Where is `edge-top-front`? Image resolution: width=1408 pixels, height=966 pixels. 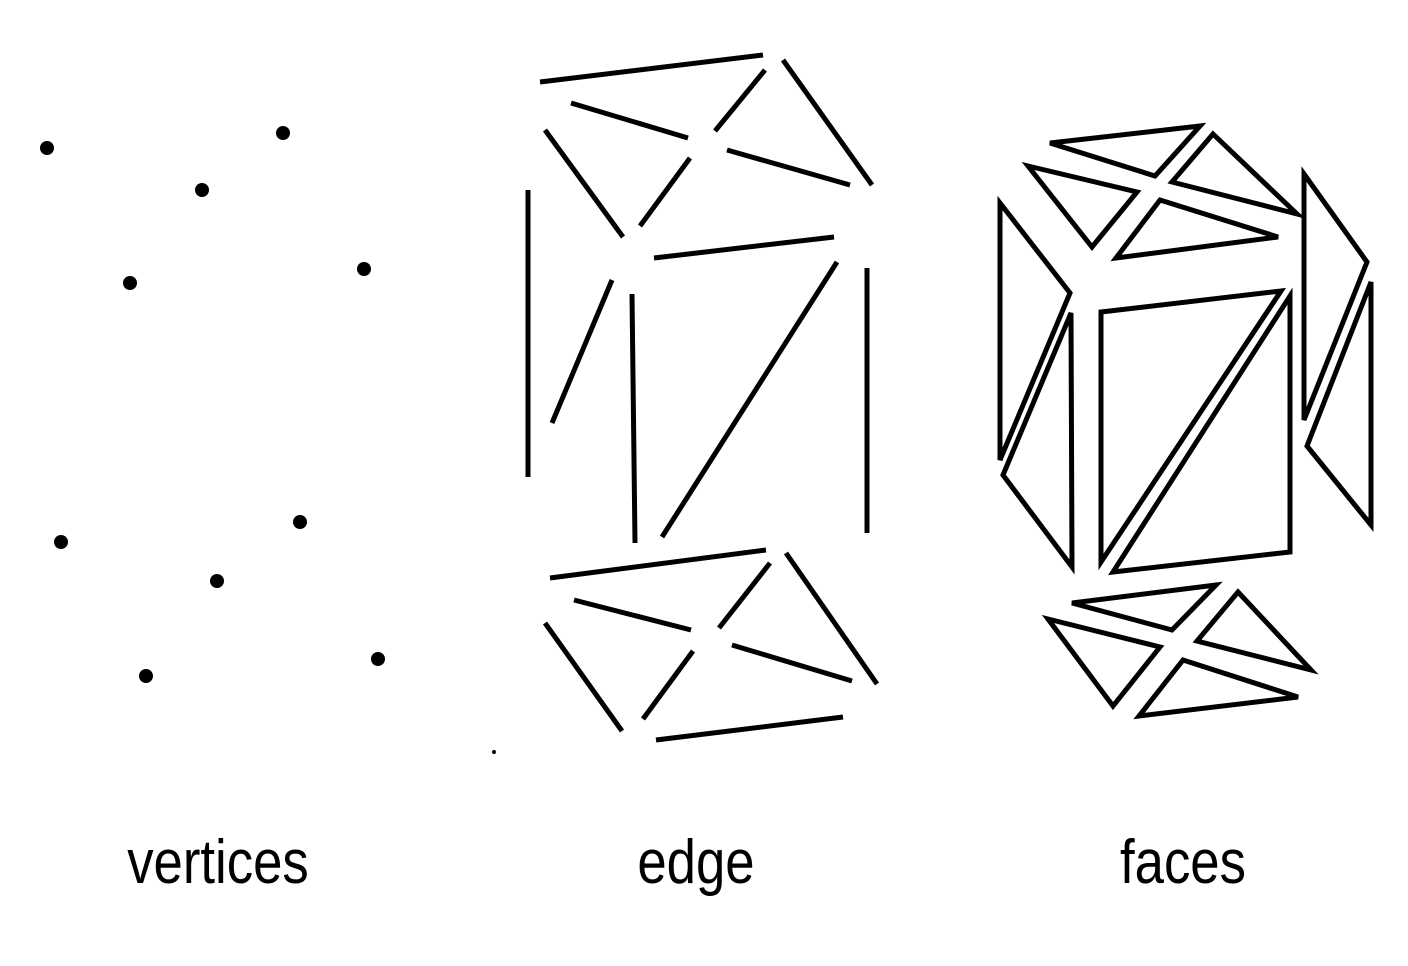 edge-top-front is located at coordinates (744, 247).